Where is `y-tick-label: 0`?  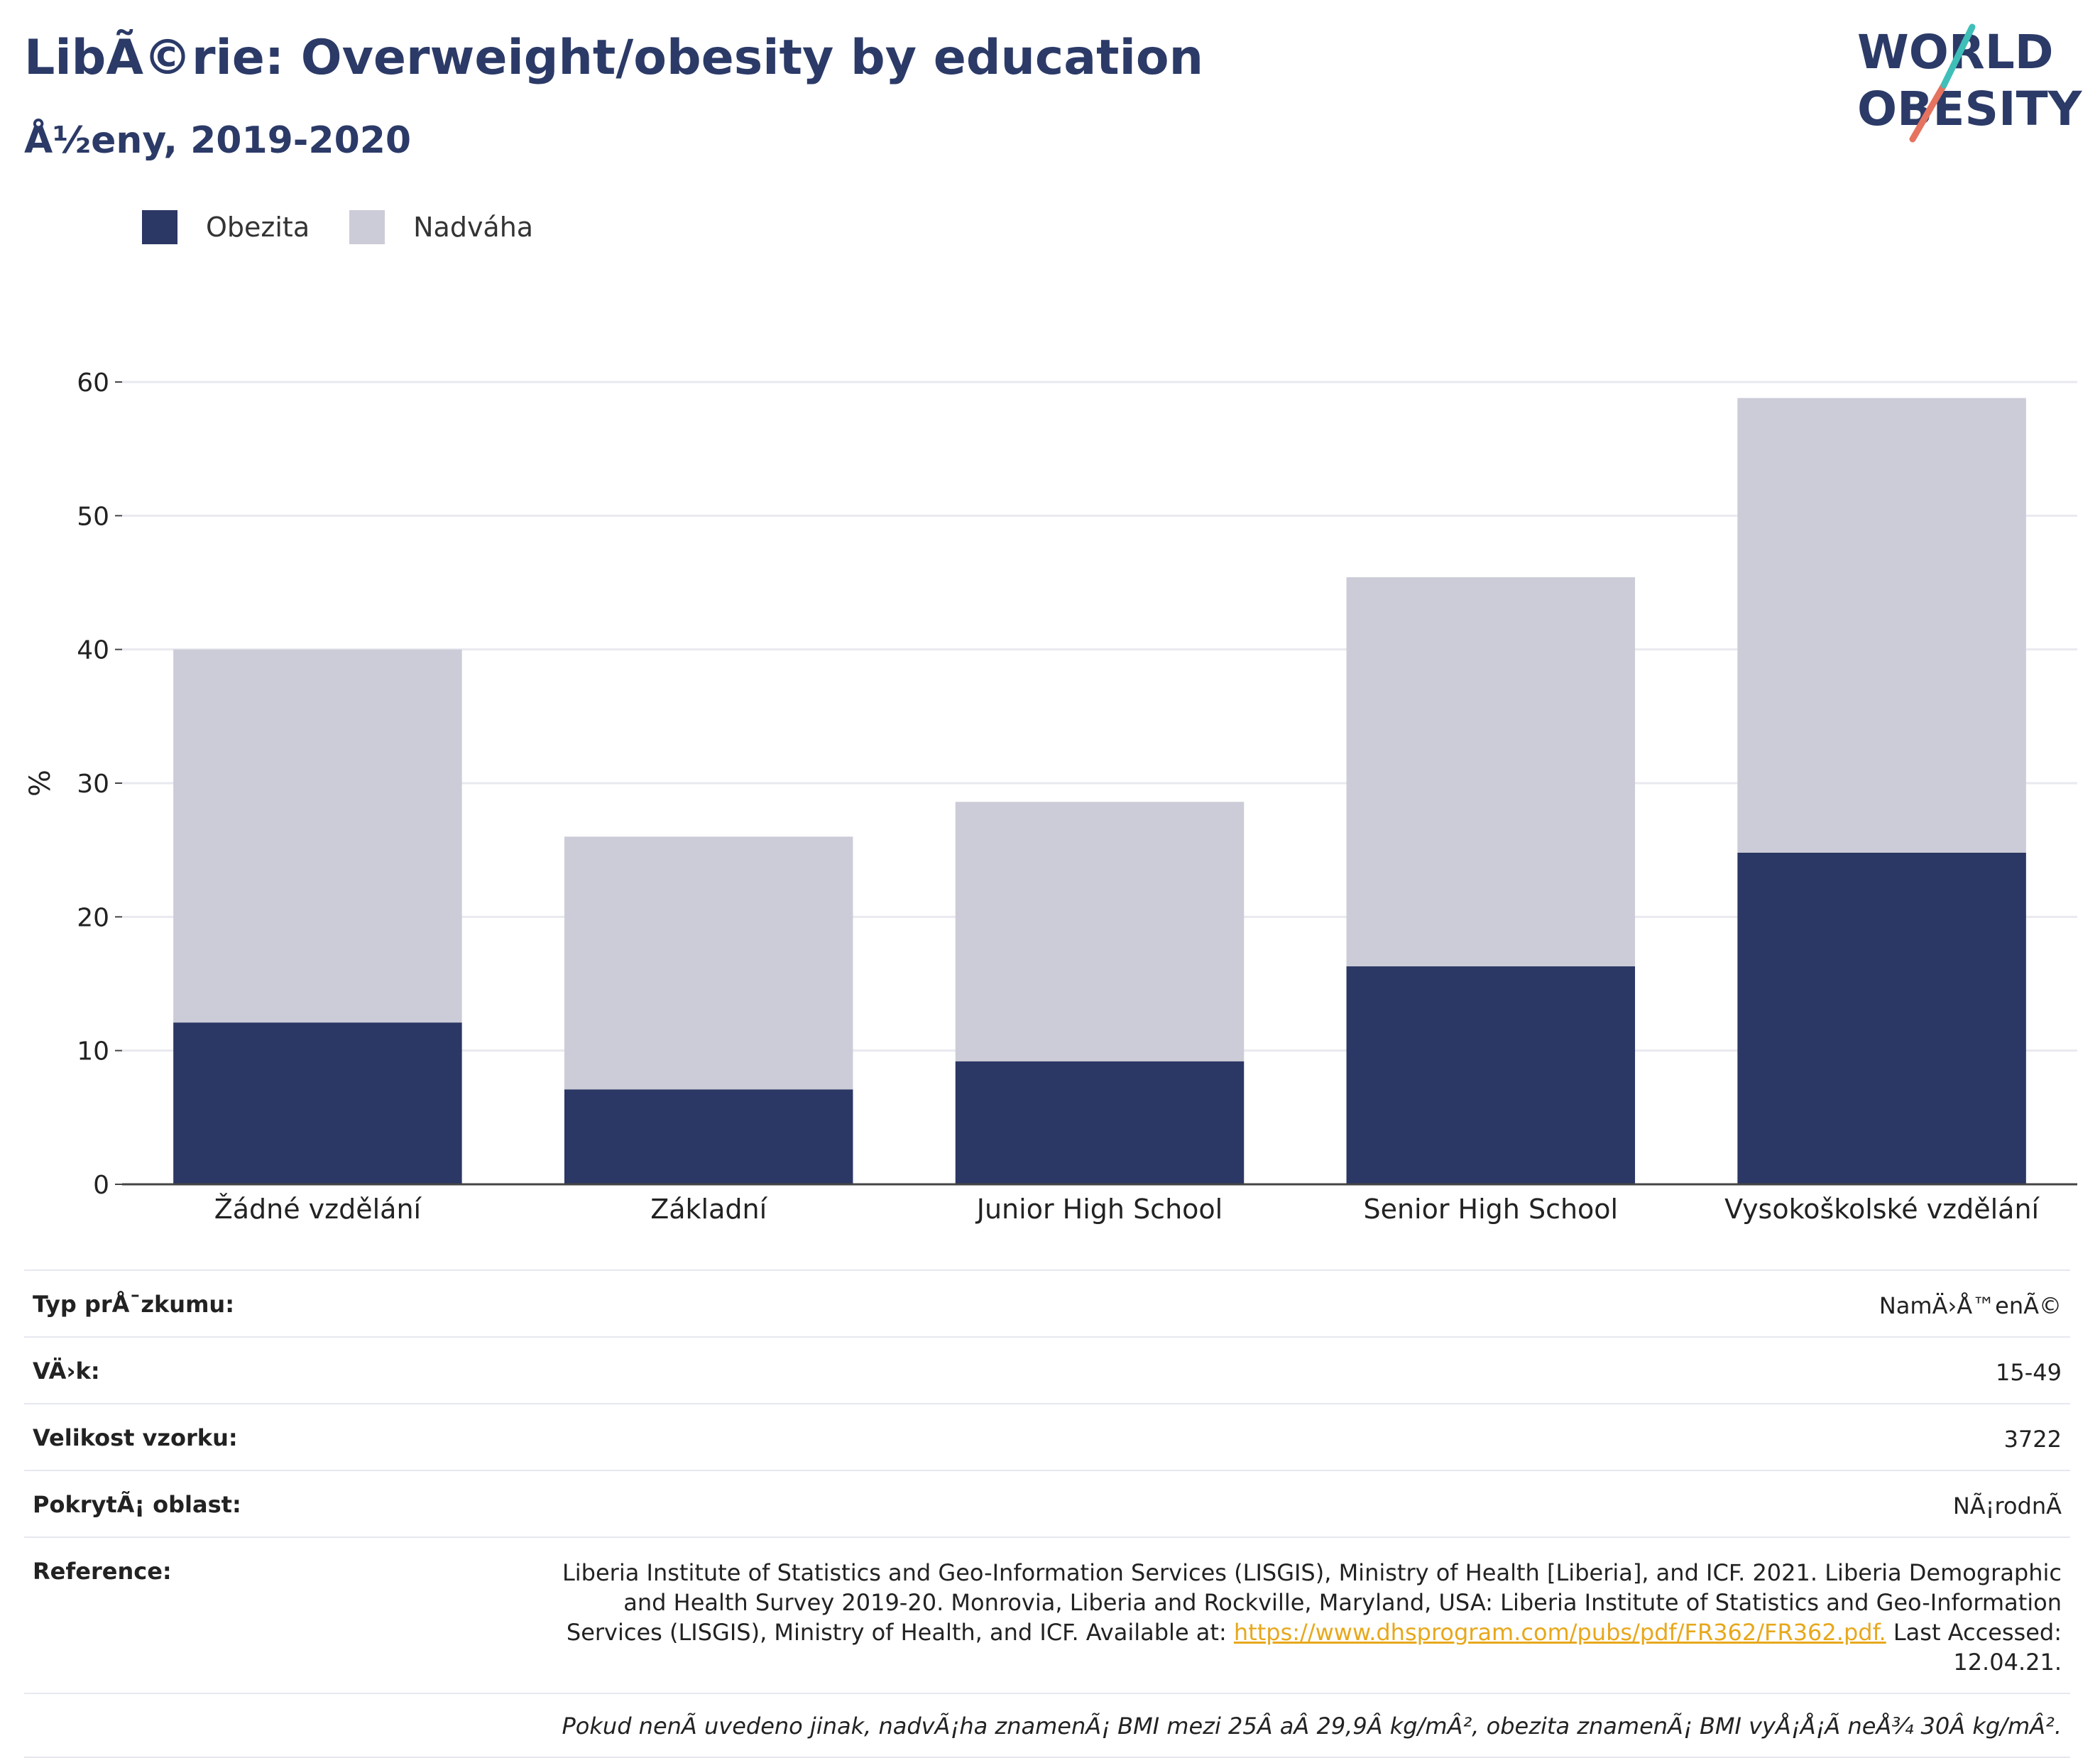 y-tick-label: 0 is located at coordinates (101, 1185).